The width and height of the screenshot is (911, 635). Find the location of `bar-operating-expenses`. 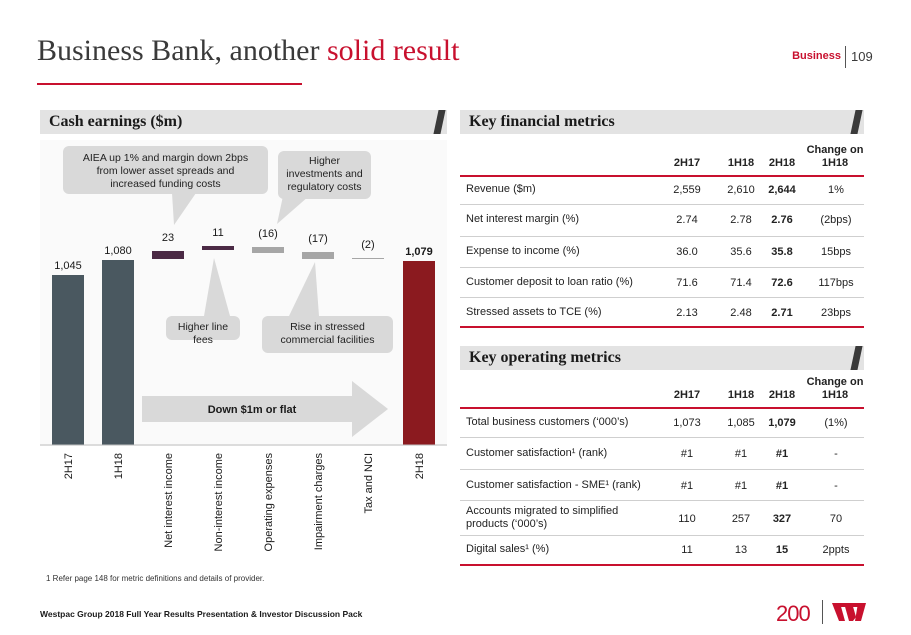

bar-operating-expenses is located at coordinates (268, 250).